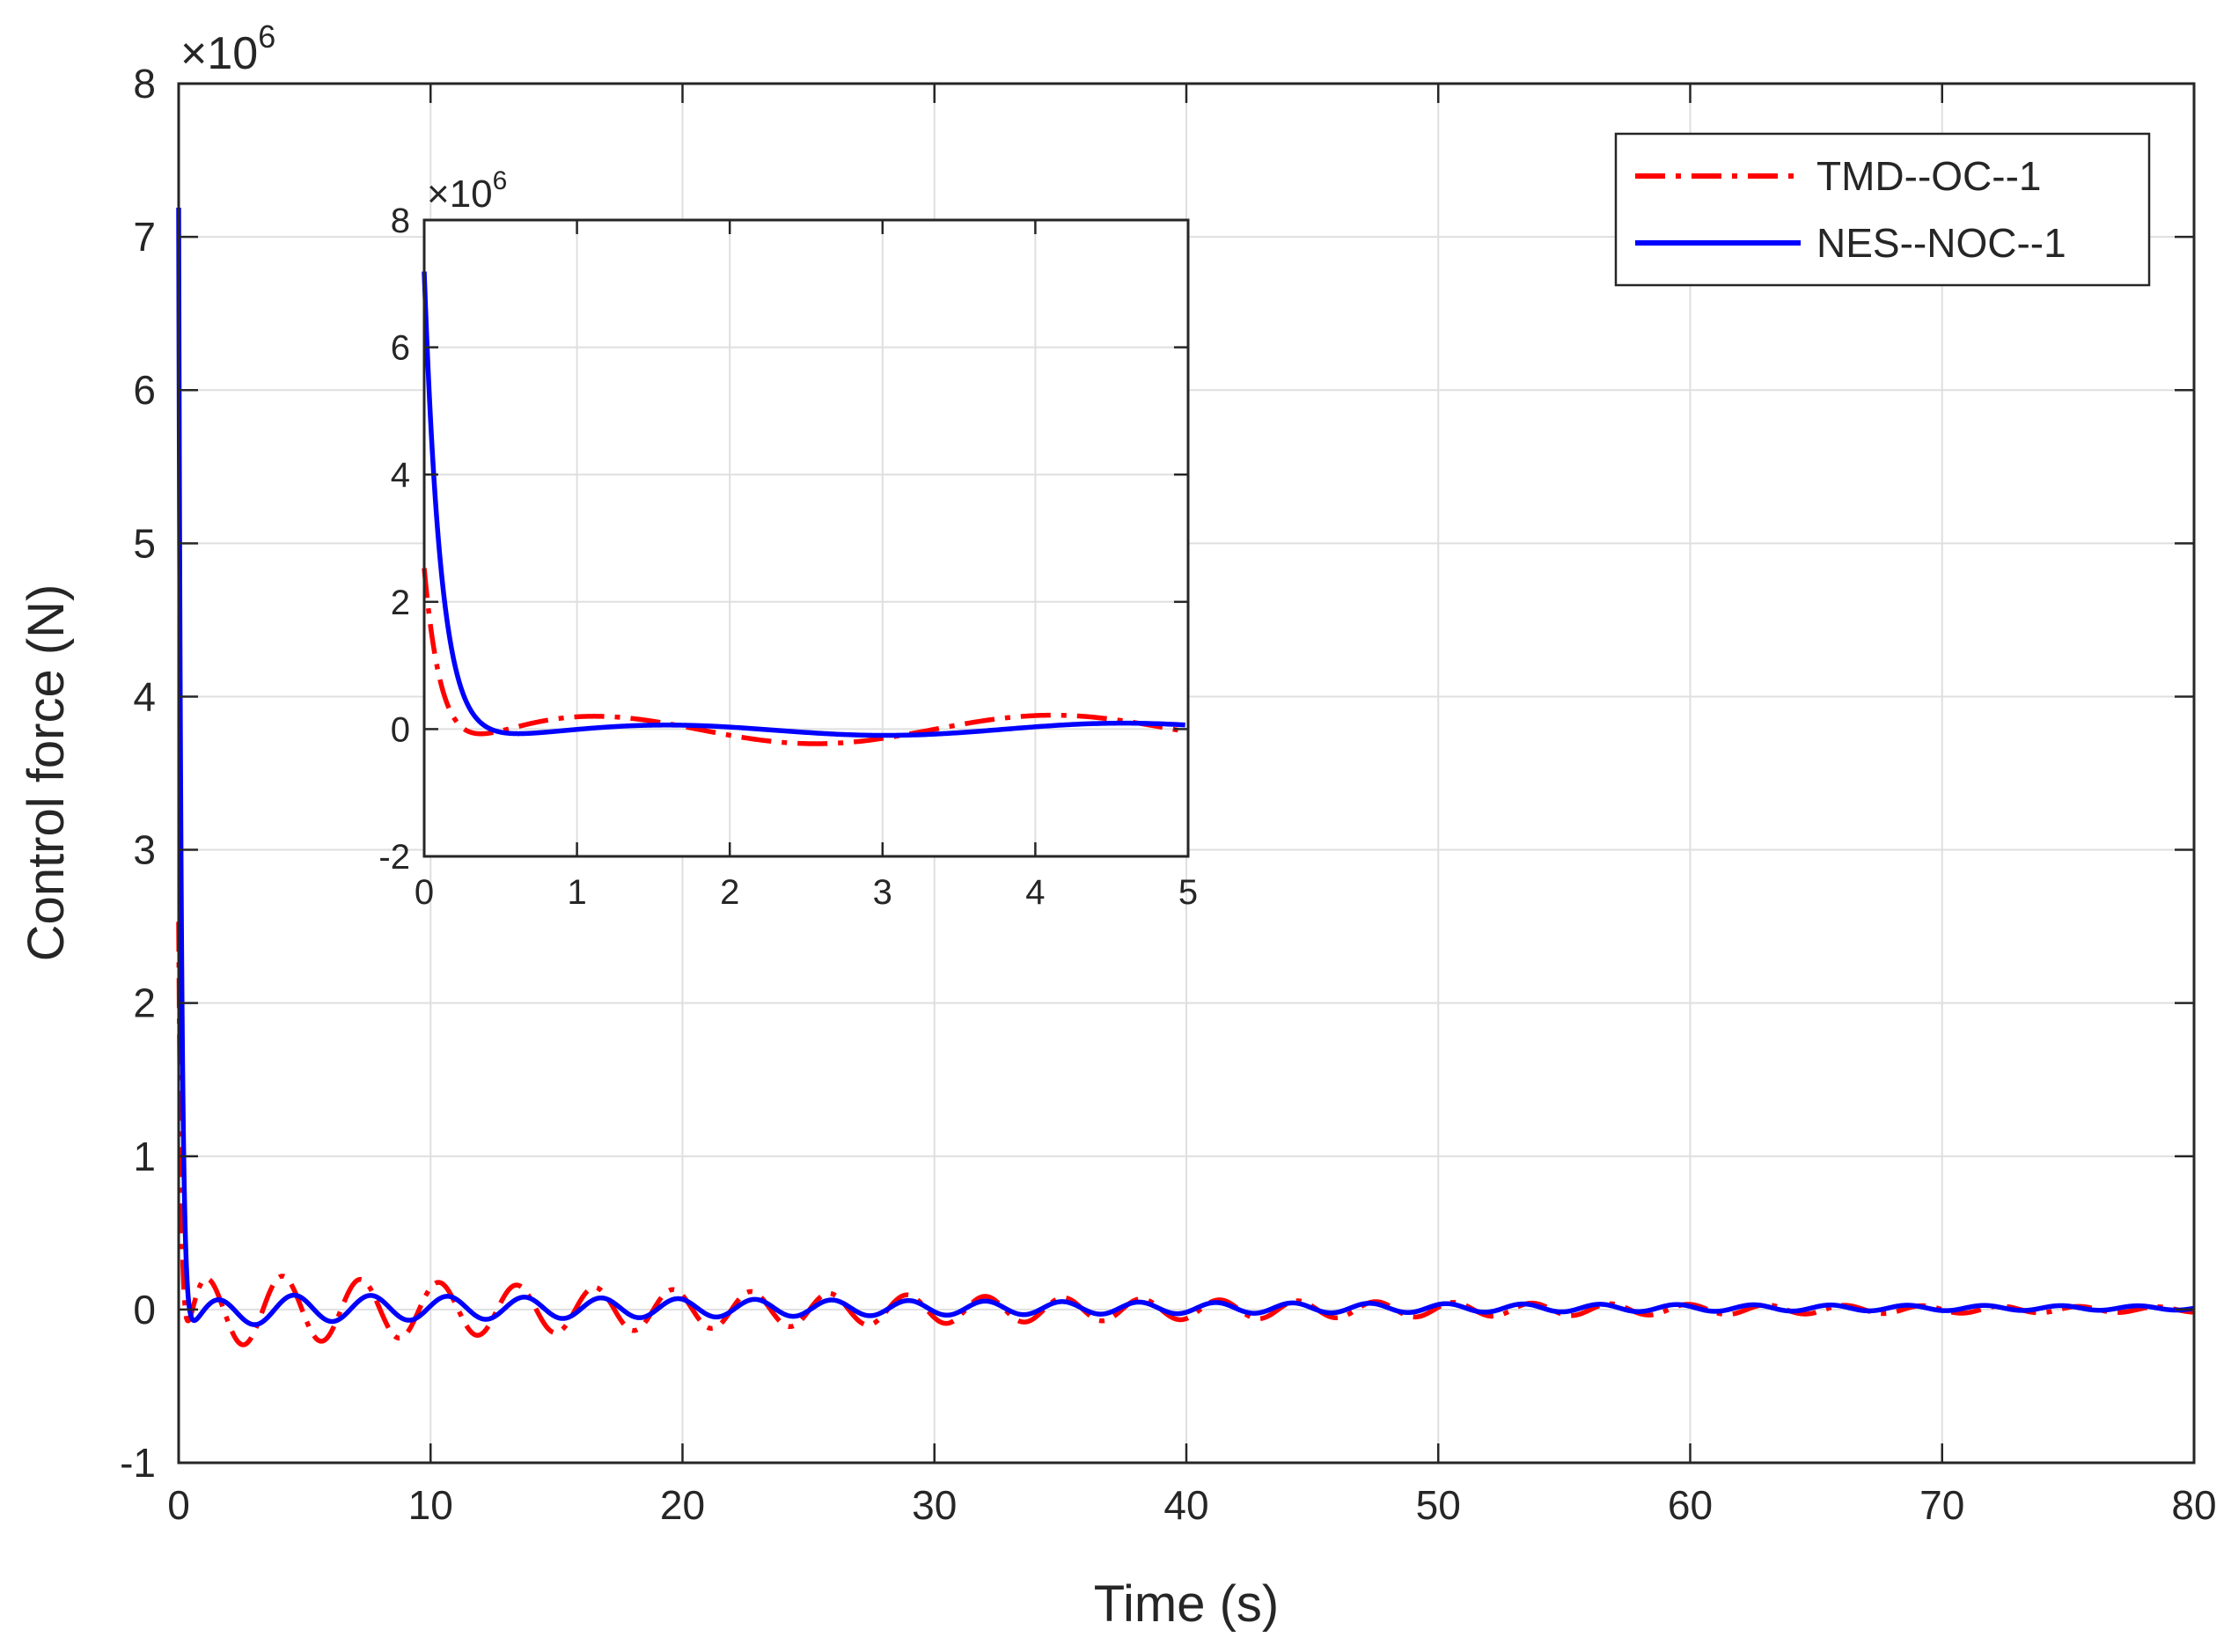 This screenshot has width=2231, height=1652. Describe the element at coordinates (1438, 1505) in the screenshot. I see `main-x-tick-label: 50` at that location.